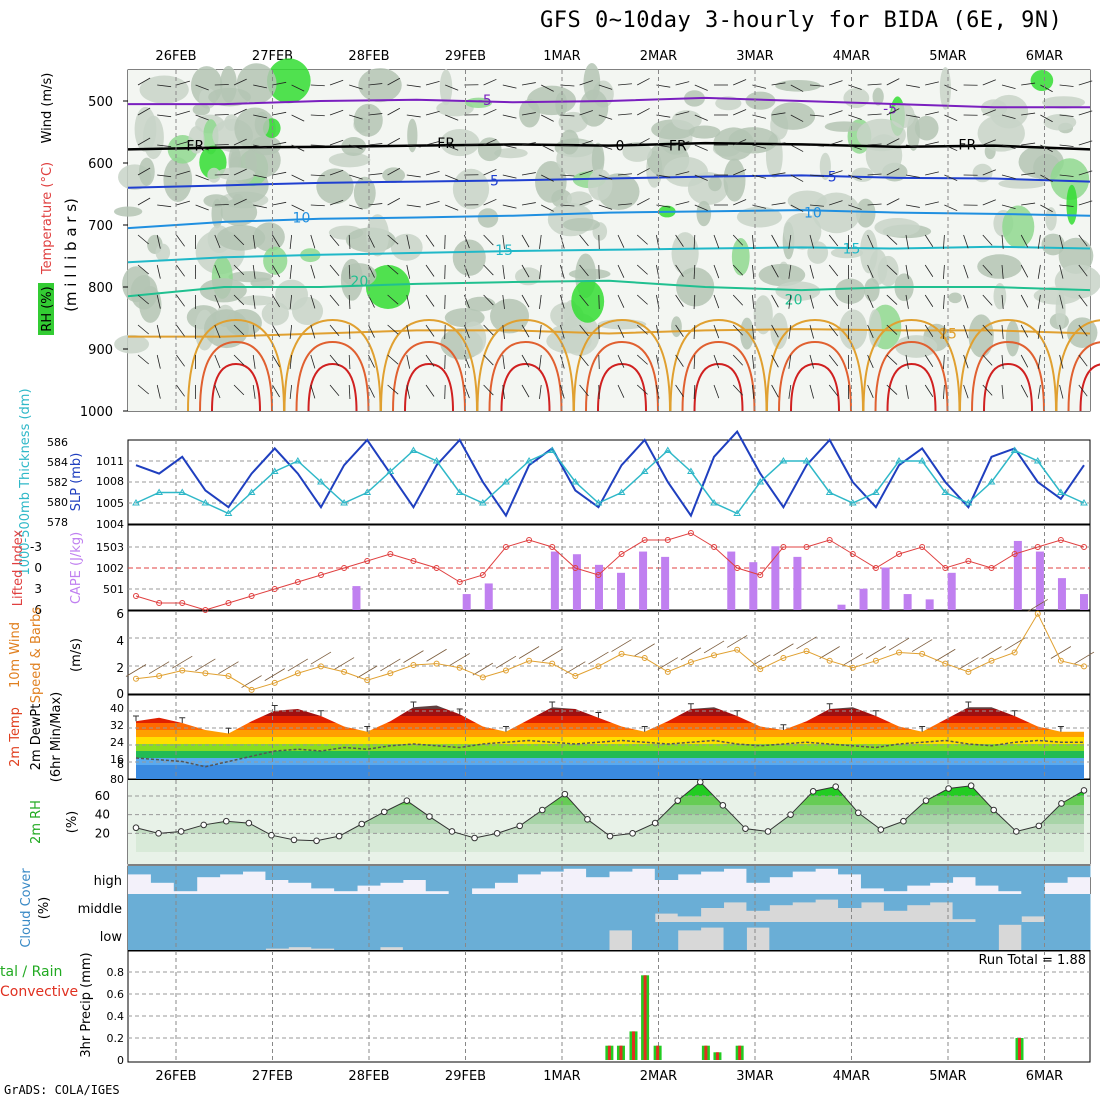 This screenshot has width=1100, height=1100. I want to click on thickness-line, so click(610, 482).